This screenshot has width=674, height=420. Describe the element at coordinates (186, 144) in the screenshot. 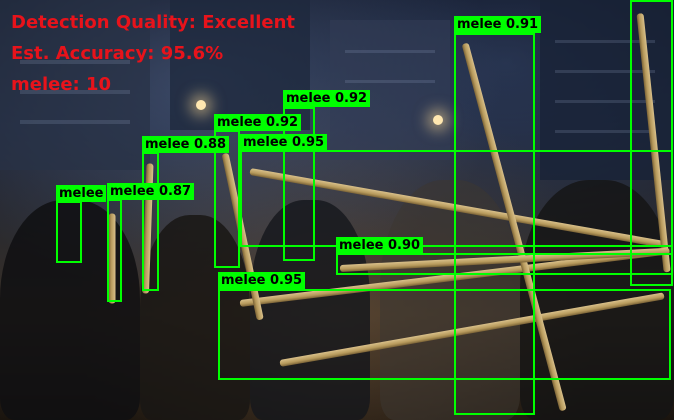

I see `detection-label: melee 0.88` at that location.